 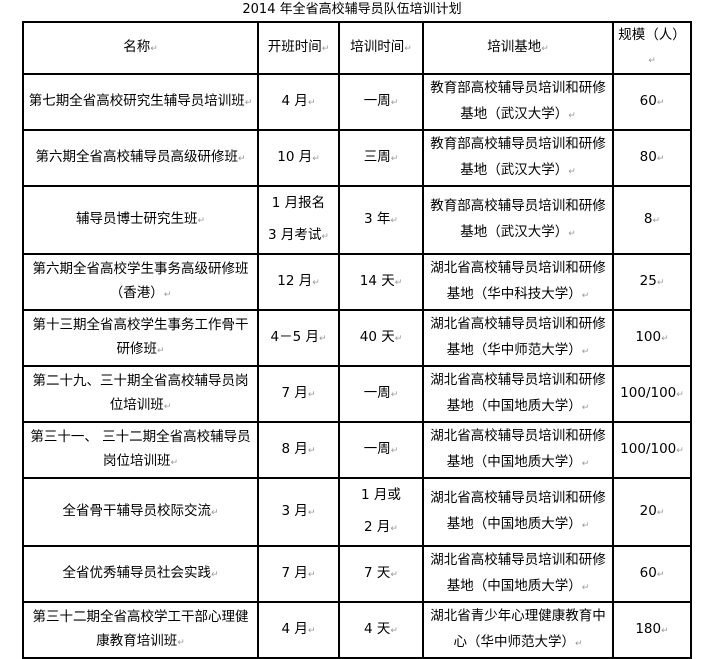 What do you see at coordinates (518, 642) in the screenshot?
I see `base-cell-line: 心（华中师范大学）` at bounding box center [518, 642].